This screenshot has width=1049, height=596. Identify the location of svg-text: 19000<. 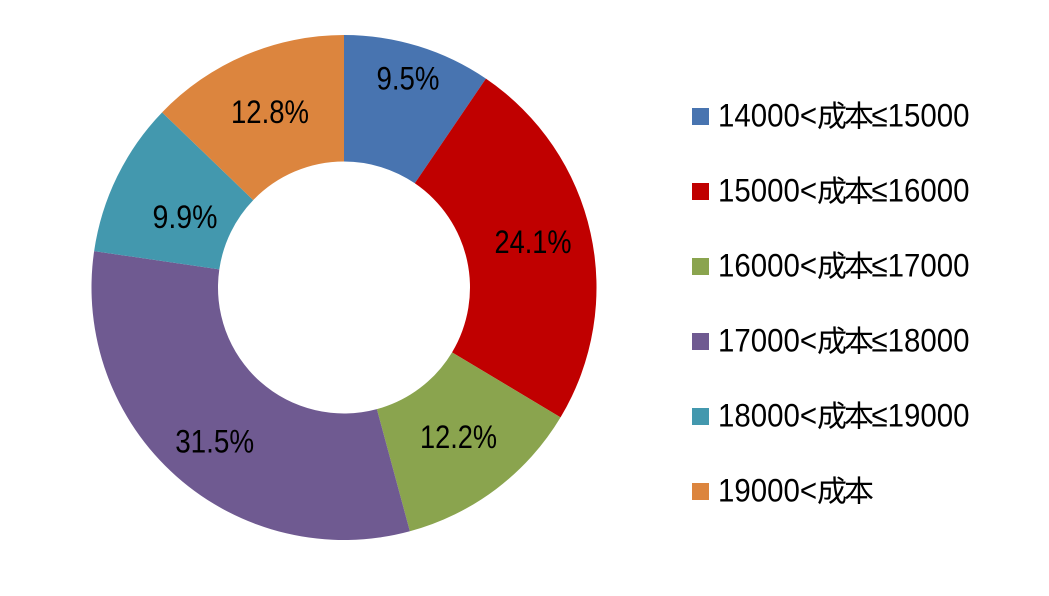
(767, 491).